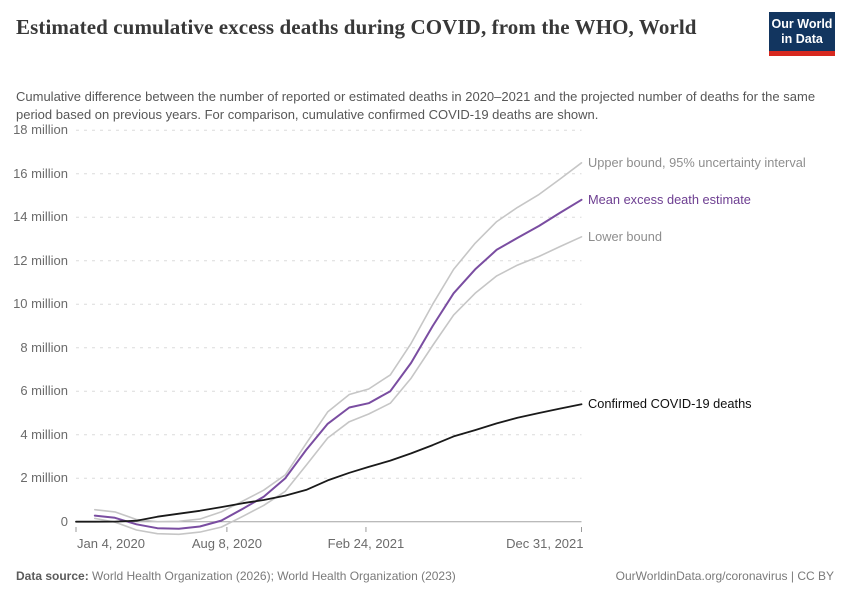 The height and width of the screenshot is (600, 850). I want to click on y-tick-label: 2 million, so click(44, 478).